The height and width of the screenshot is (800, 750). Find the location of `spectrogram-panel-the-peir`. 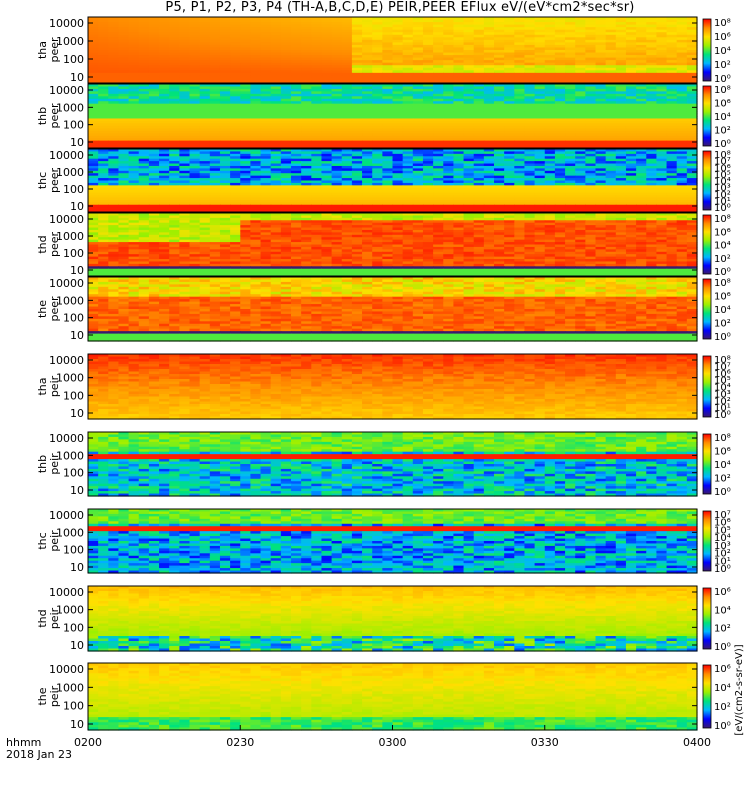

spectrogram-panel-the-peir is located at coordinates (393, 697).